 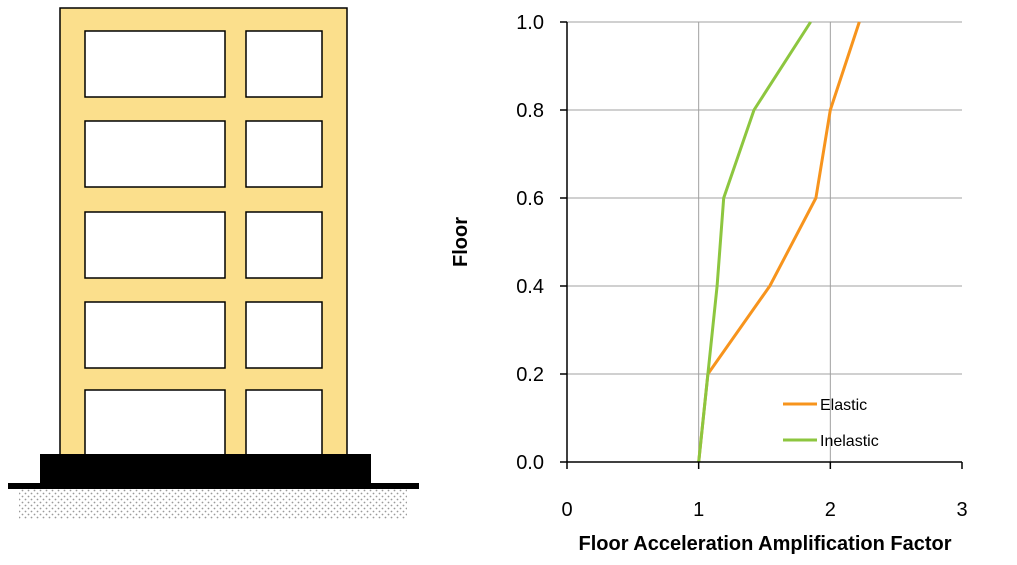 I want to click on series-line-elastic, so click(x=779, y=242).